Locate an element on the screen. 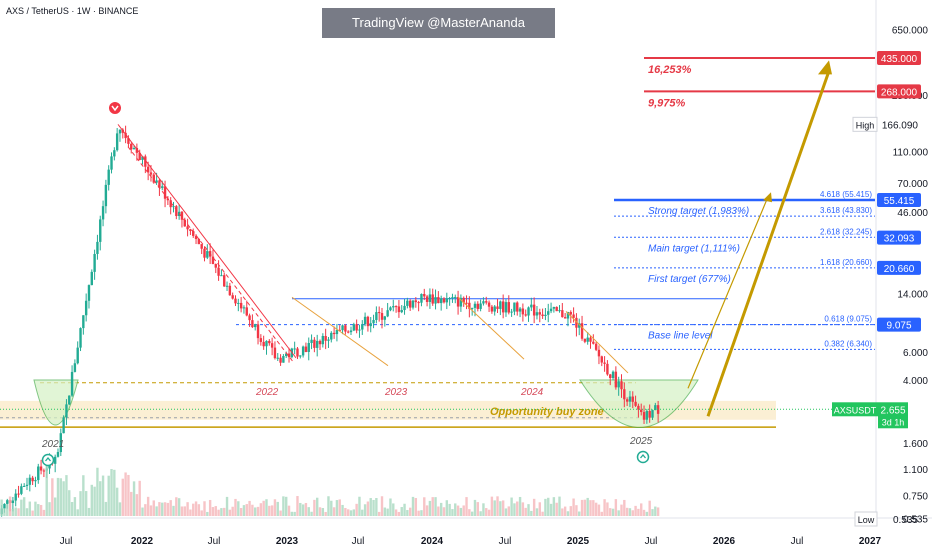 The image size is (932, 550). local-downtrend is located at coordinates (597, 342).